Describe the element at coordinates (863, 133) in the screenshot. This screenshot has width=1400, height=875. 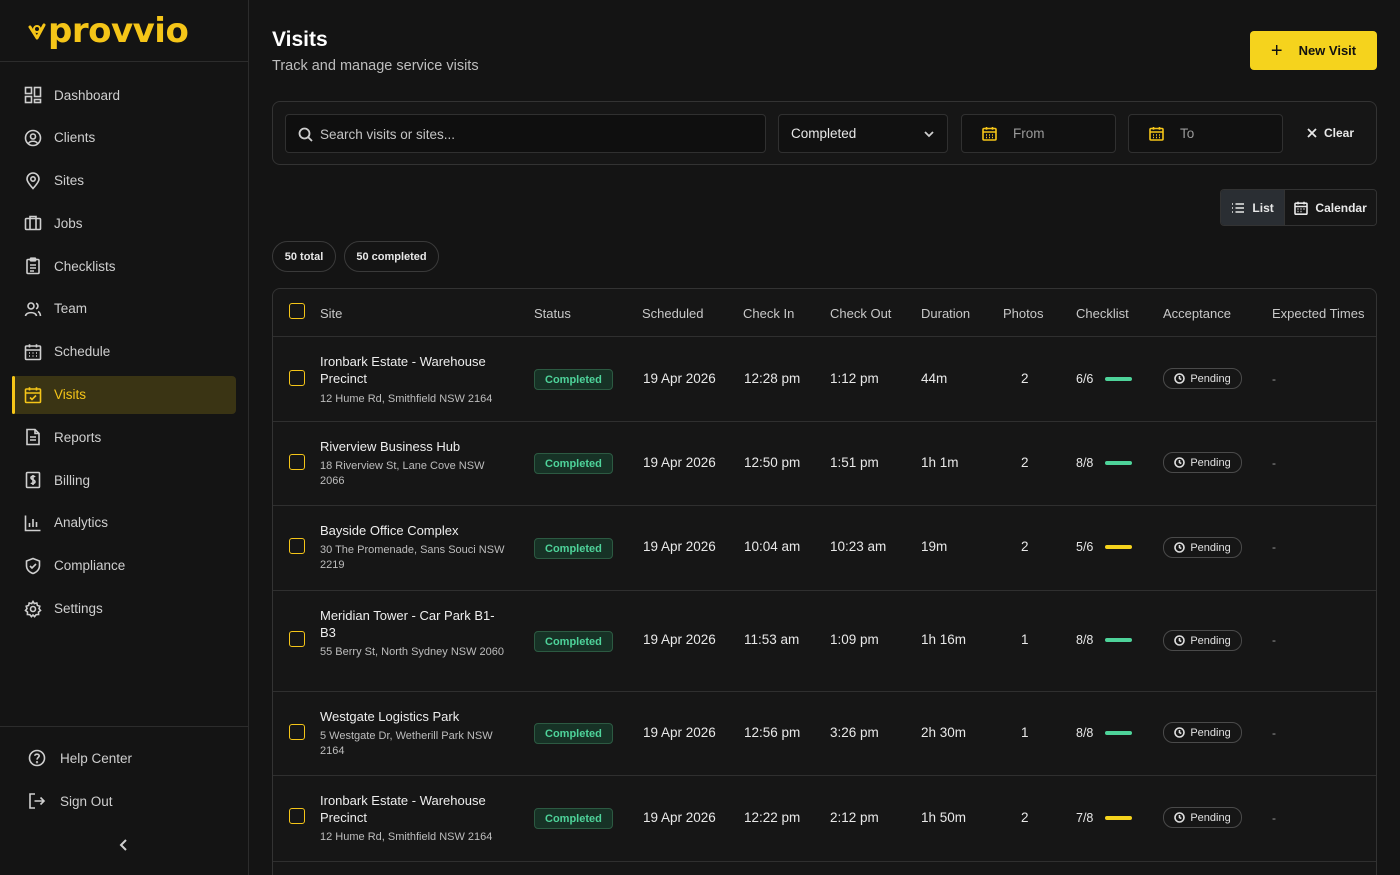
I see `status-filter-select: Completed` at that location.